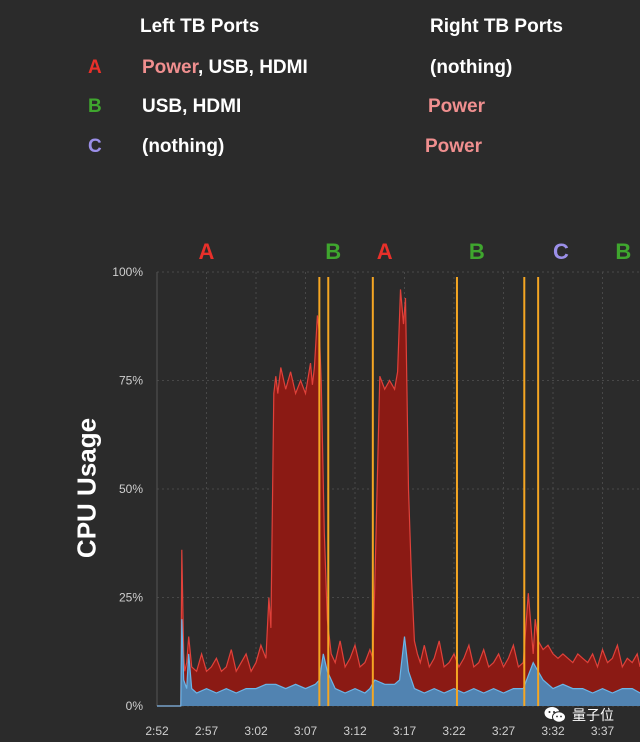  I want to click on y-axis-label: CPU Usage, so click(86, 488).